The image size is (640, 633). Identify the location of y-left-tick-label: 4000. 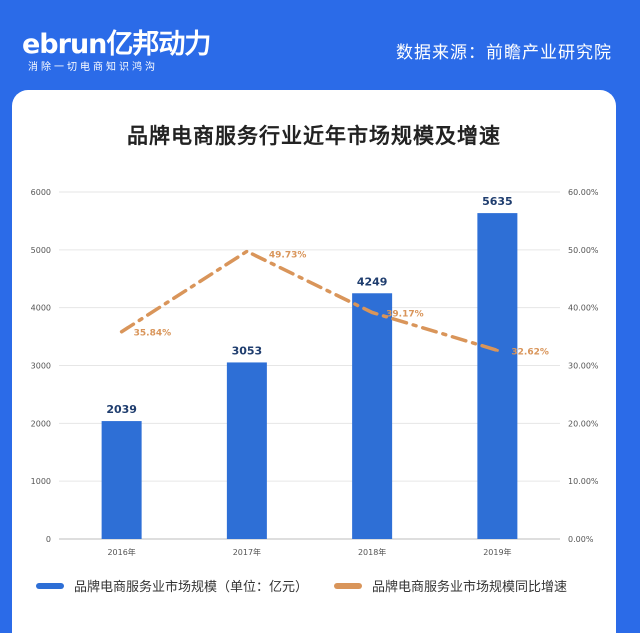
(41, 308).